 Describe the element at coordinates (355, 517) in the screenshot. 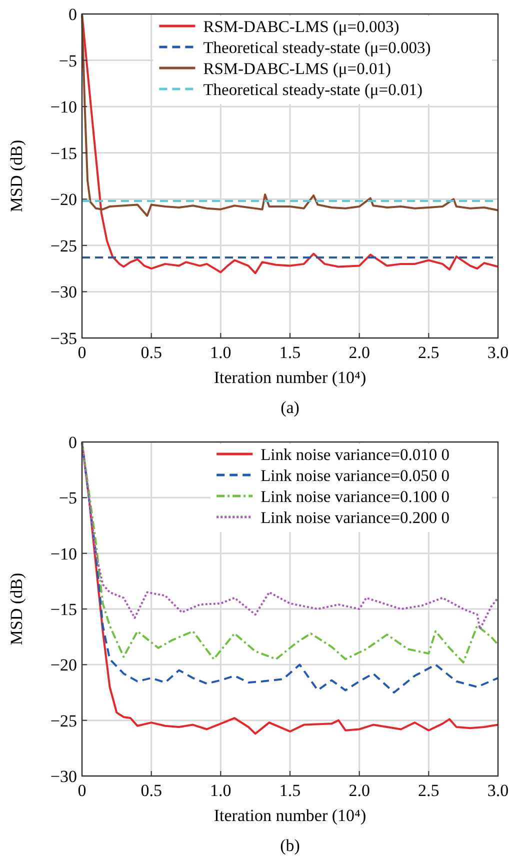

I see `legend-label: Link noise variance=0.200 0` at that location.